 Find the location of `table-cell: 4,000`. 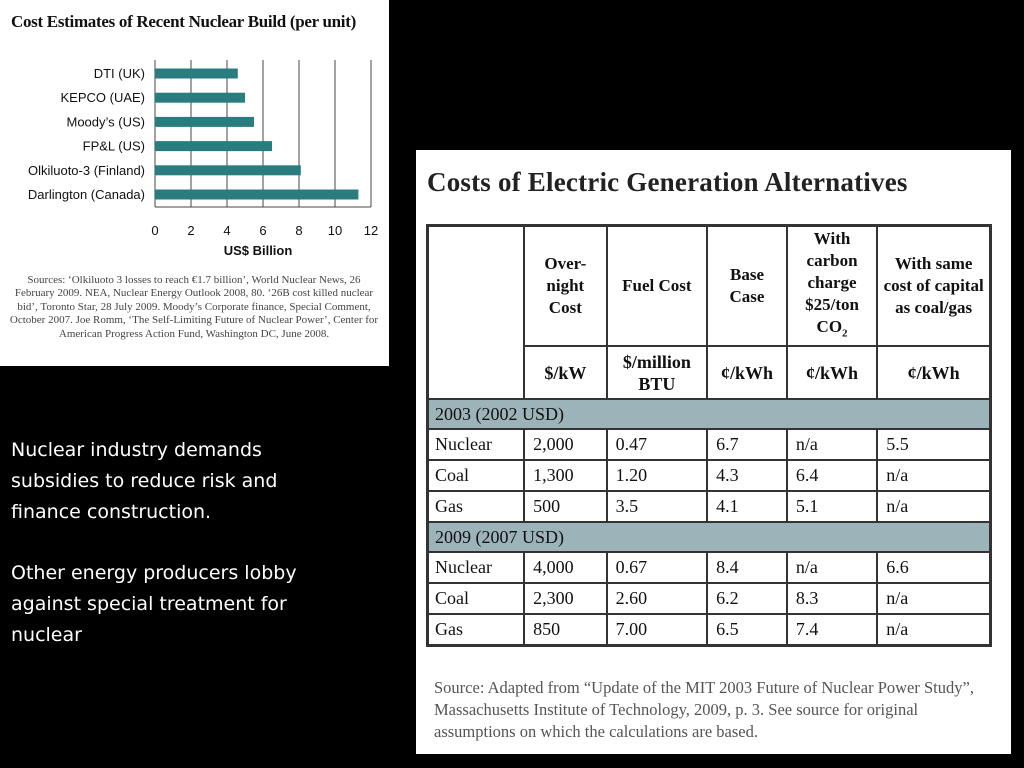

table-cell: 4,000 is located at coordinates (565, 567).